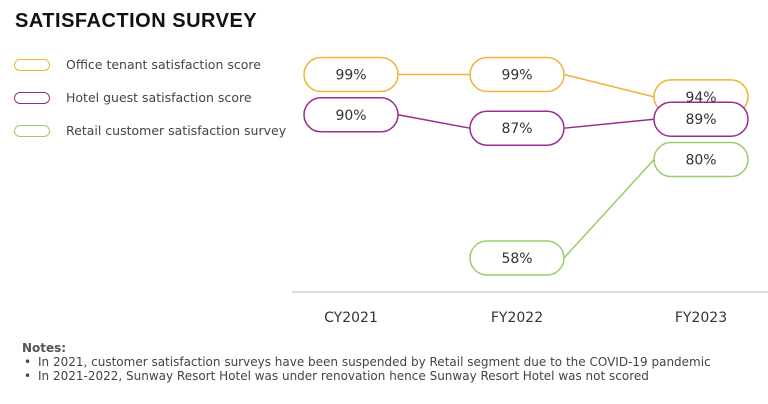 The height and width of the screenshot is (404, 768). I want to click on legend-item-hotel: Hotel guest satisfaction score, so click(150, 97).